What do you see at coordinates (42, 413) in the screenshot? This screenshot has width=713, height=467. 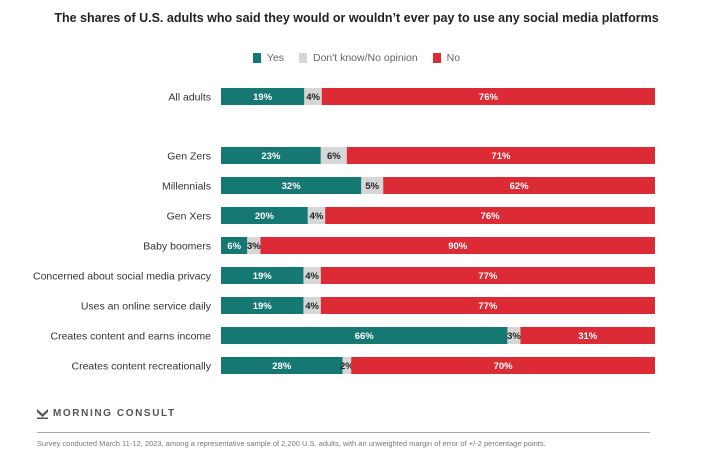 I see `morning-consult-m-icon` at bounding box center [42, 413].